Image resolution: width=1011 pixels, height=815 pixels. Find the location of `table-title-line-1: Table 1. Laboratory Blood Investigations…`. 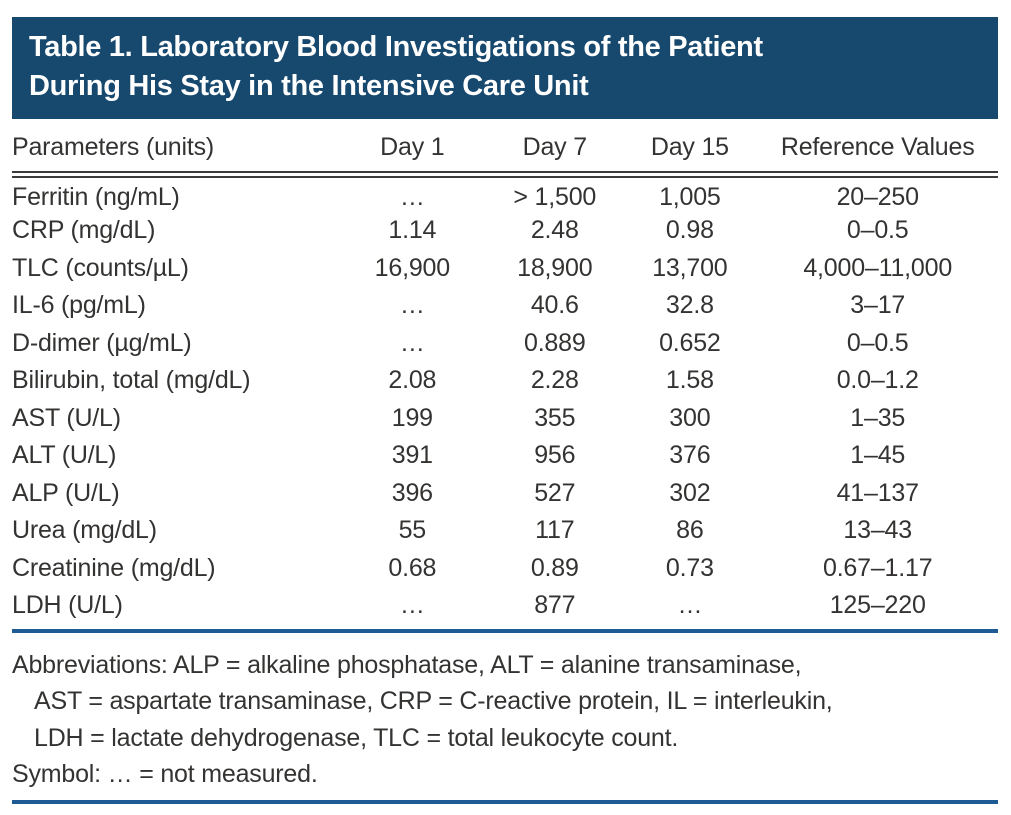

table-title-line-1: Table 1. Laboratory Blood Investigations… is located at coordinates (396, 47).